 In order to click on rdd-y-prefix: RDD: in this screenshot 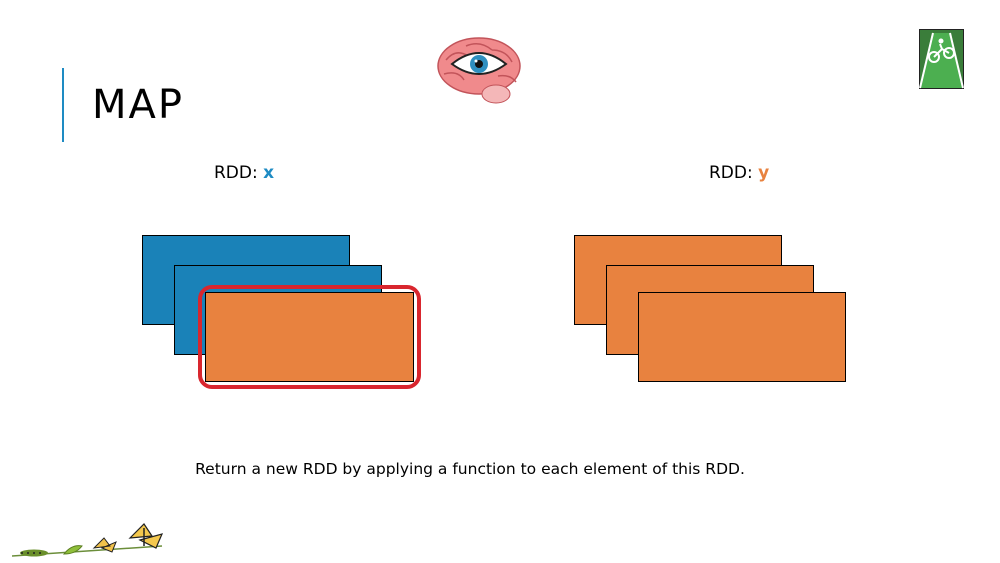, I will do `click(731, 173)`.